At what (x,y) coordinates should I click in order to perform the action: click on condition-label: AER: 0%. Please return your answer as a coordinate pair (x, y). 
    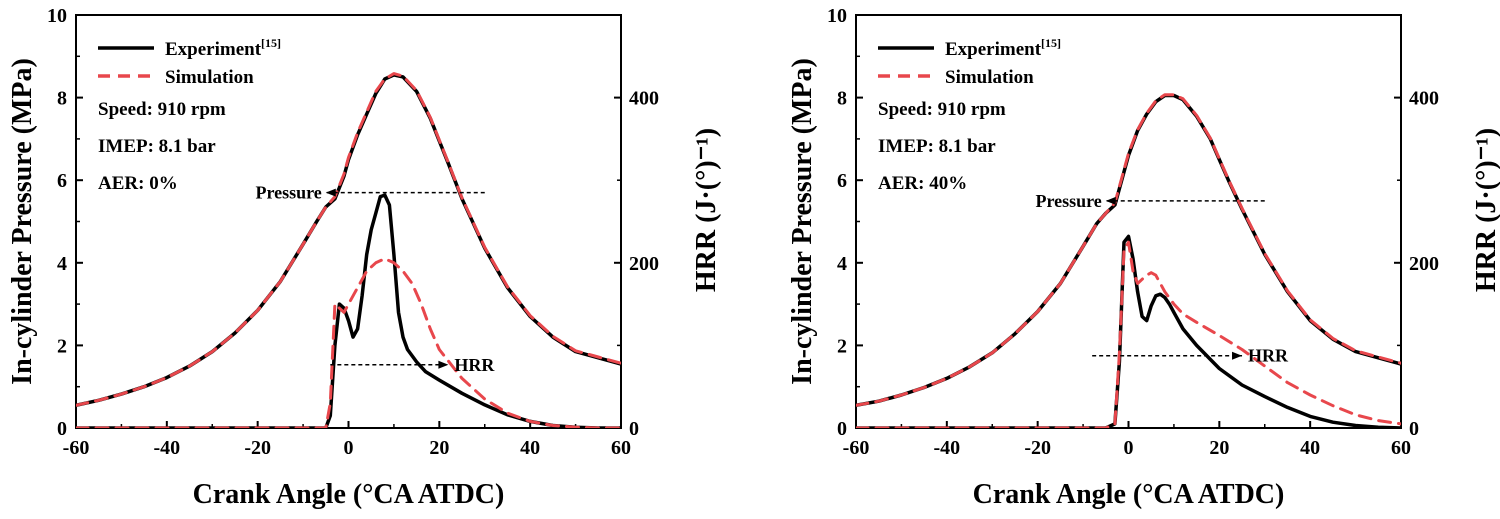
    Looking at the image, I should click on (138, 183).